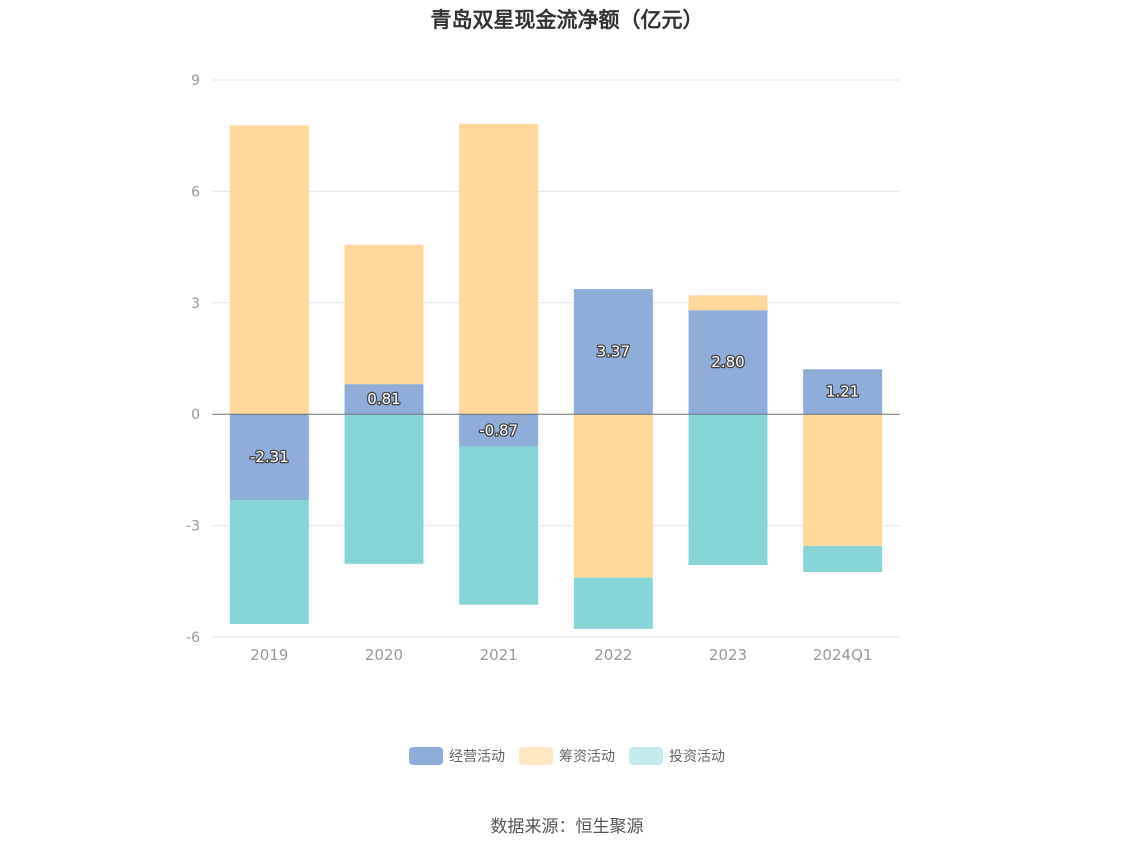  I want to click on x-tick-label: 2020, so click(384, 655).